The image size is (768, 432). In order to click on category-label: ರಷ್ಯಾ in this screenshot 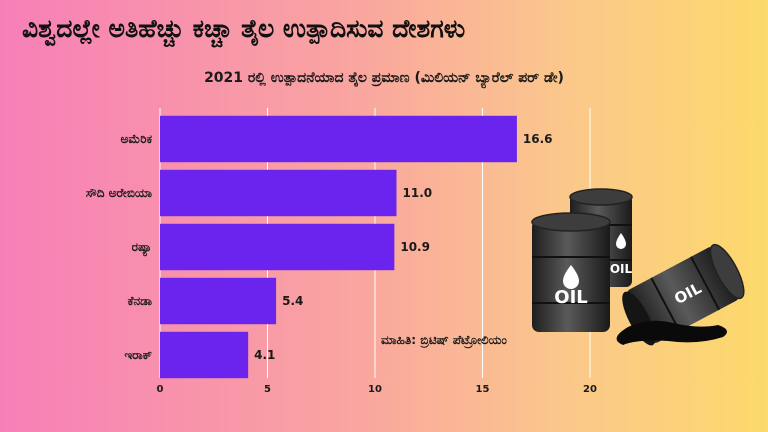, I will do `click(142, 249)`.